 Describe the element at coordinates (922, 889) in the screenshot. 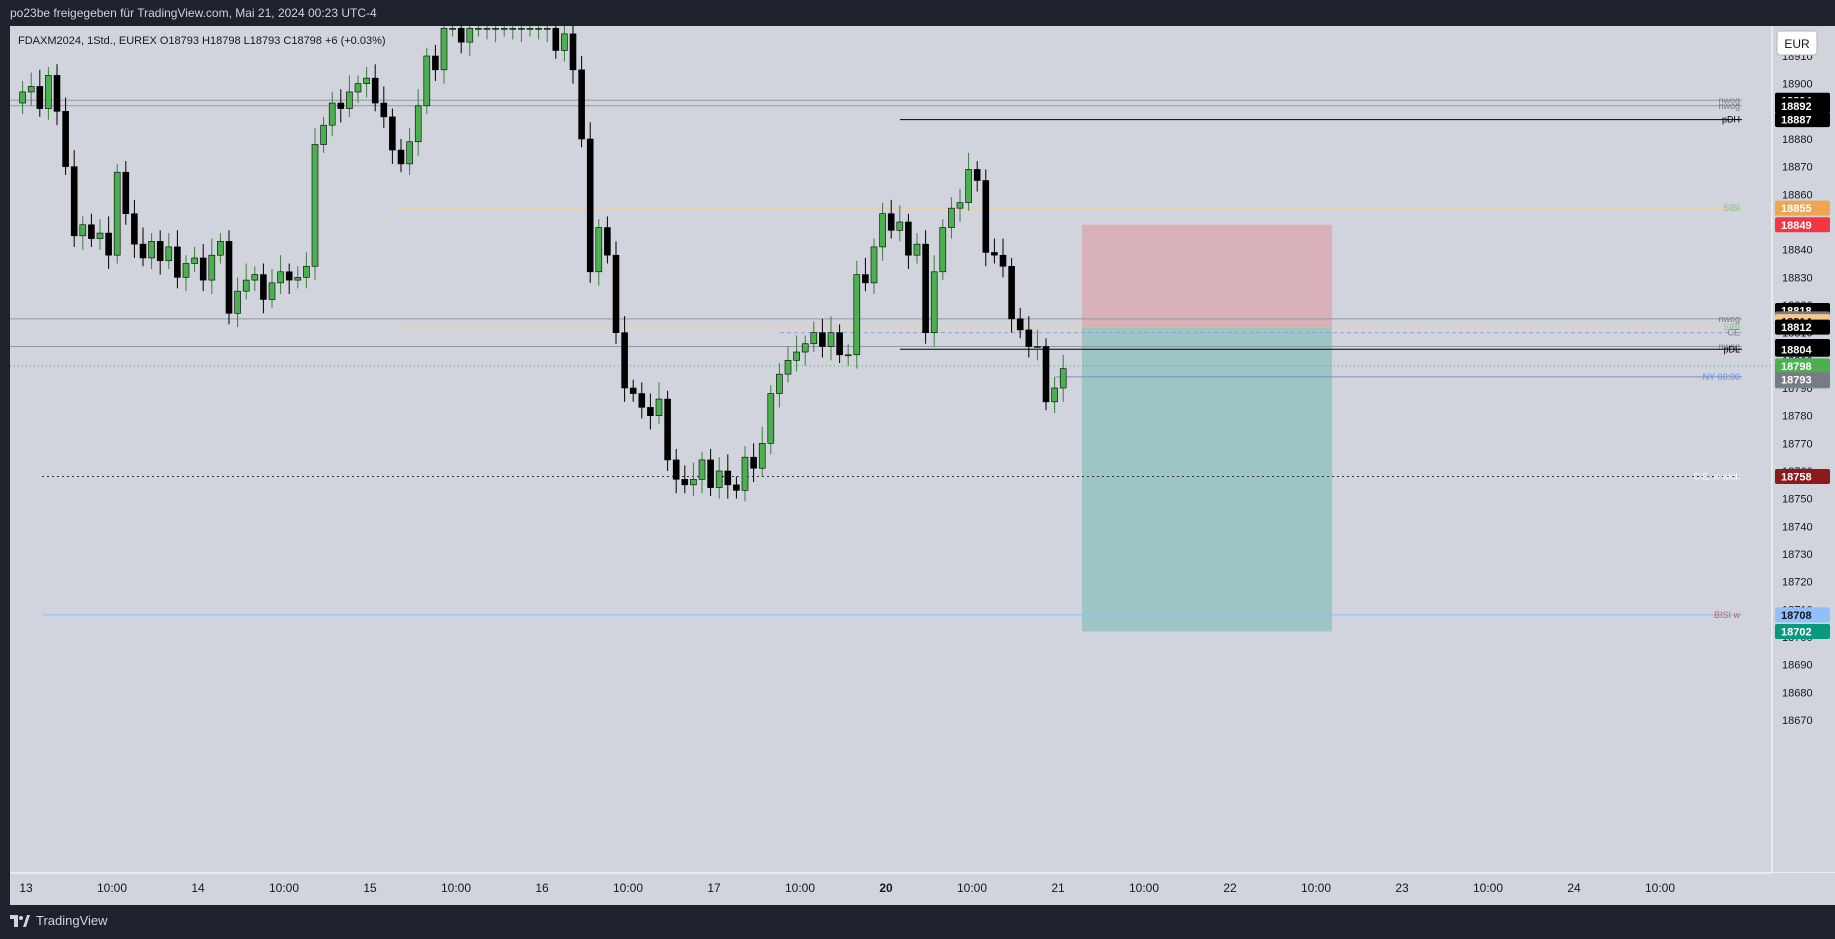

I see `time-axis` at that location.